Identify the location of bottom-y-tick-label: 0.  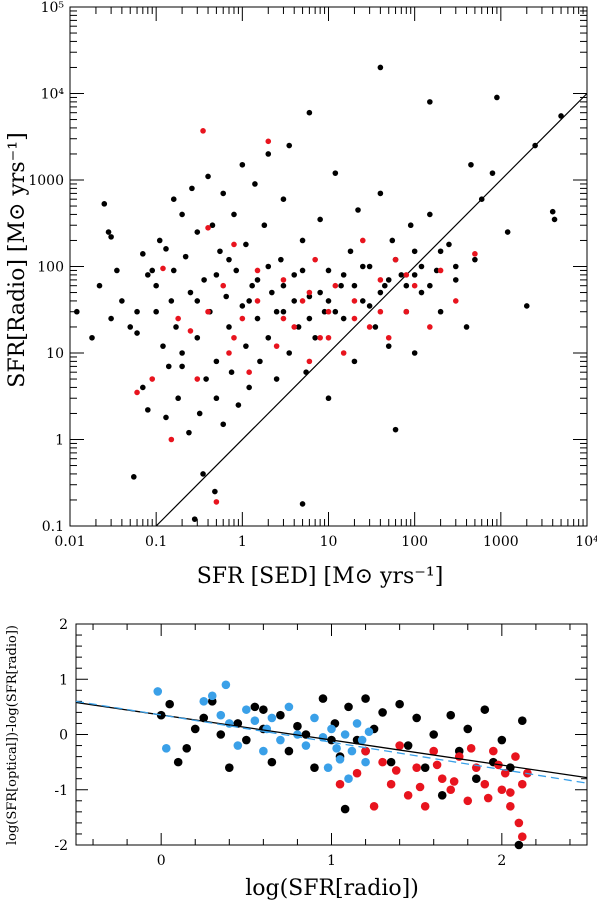
(63, 736).